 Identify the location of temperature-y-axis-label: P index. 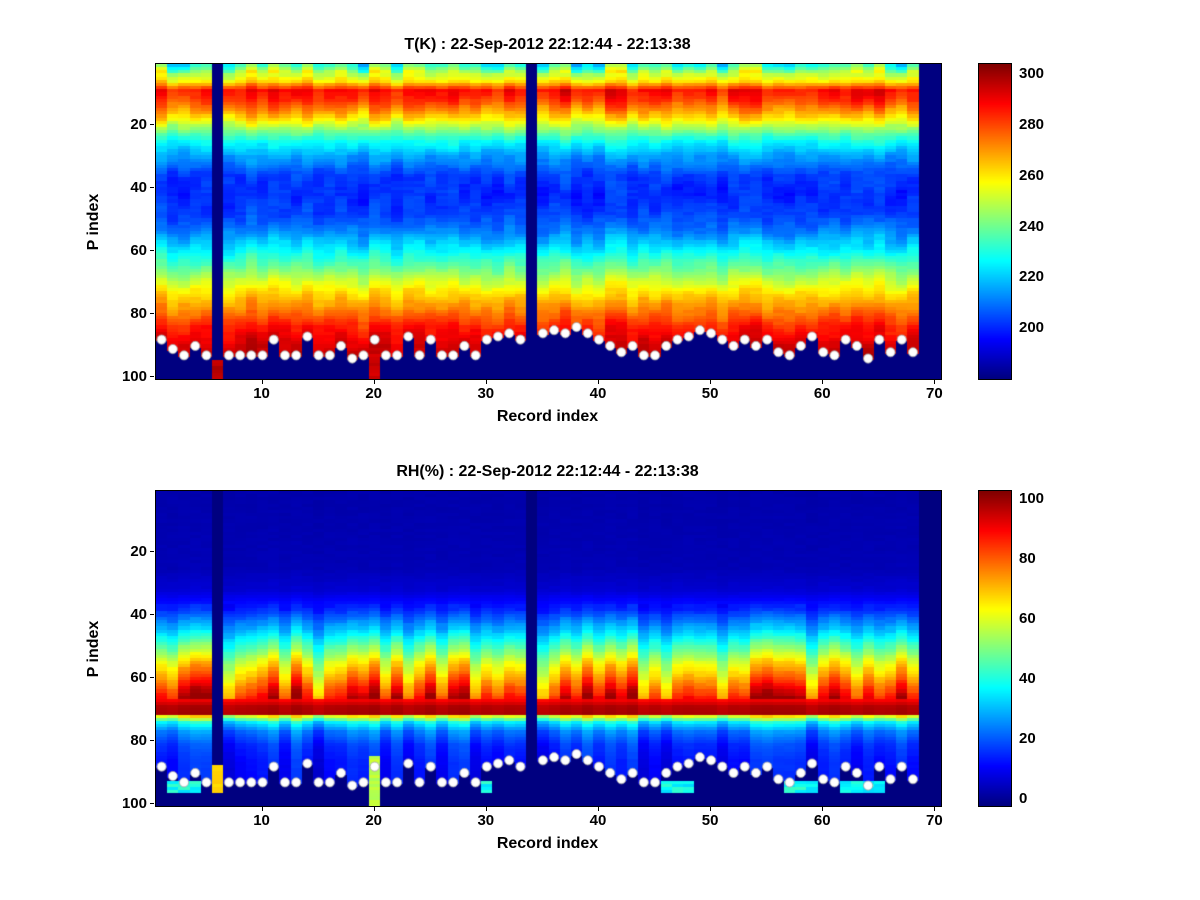
(93, 222).